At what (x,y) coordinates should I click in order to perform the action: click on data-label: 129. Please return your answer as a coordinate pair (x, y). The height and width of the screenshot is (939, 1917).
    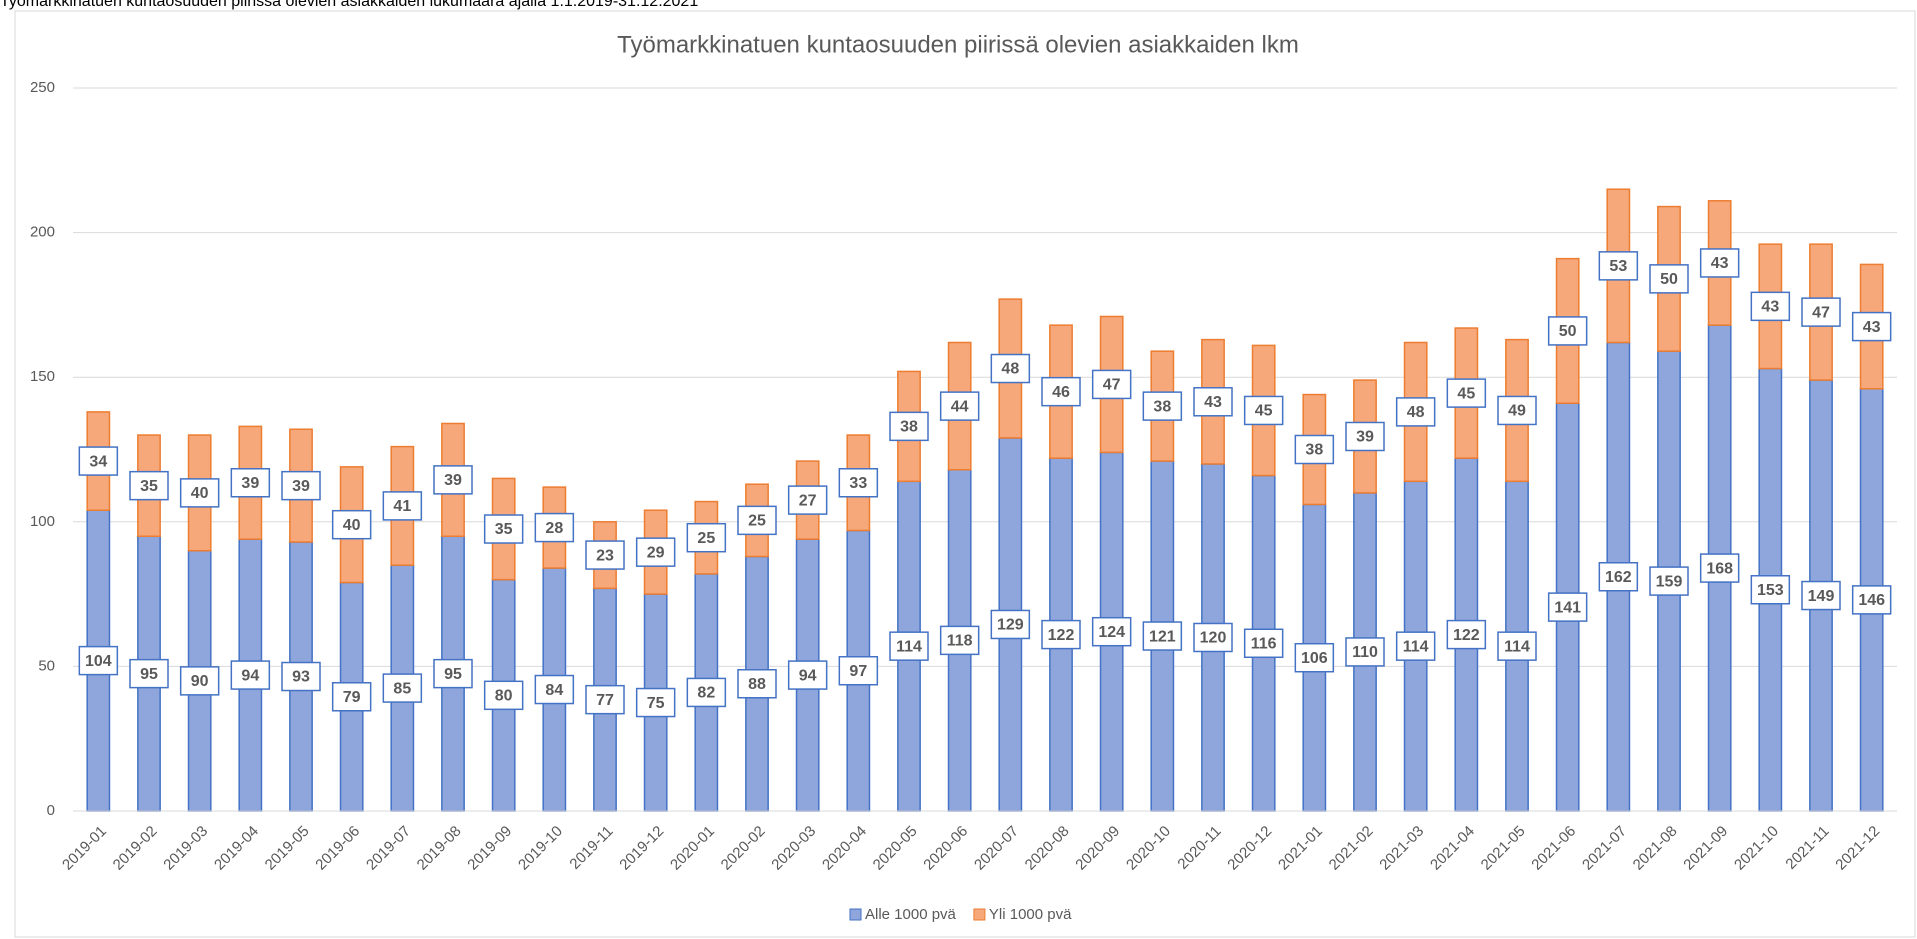
    Looking at the image, I should click on (1010, 625).